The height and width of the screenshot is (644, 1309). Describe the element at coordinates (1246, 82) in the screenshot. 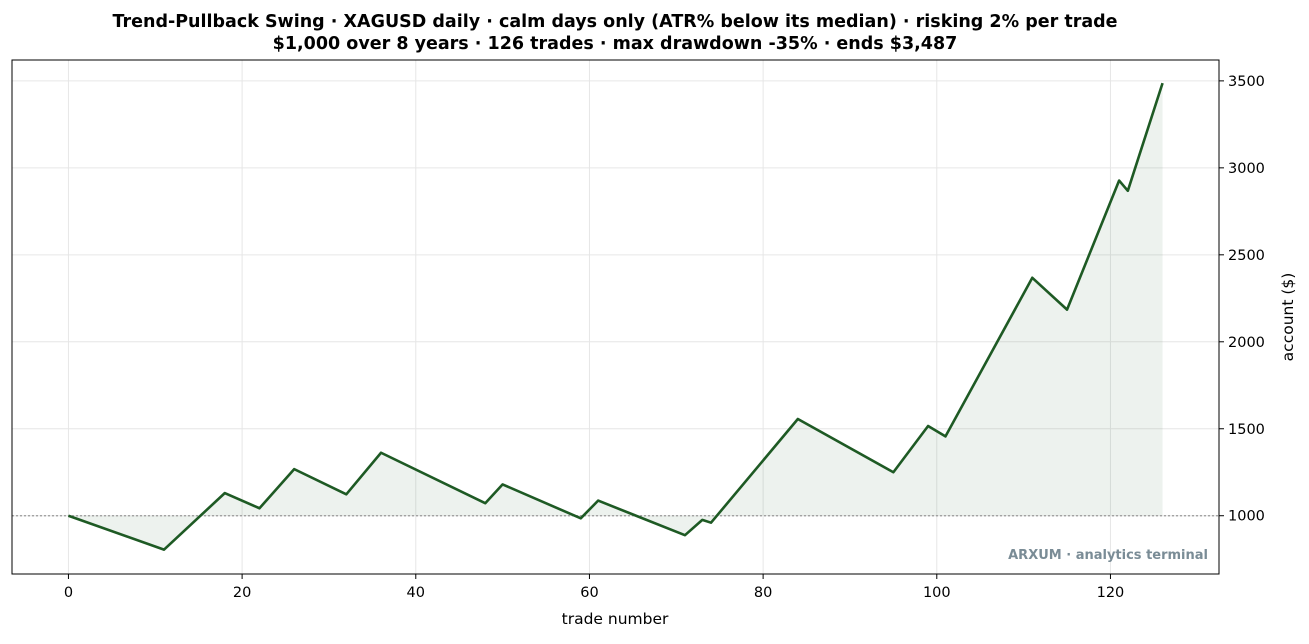

I see `y-tick-label: 3500` at that location.